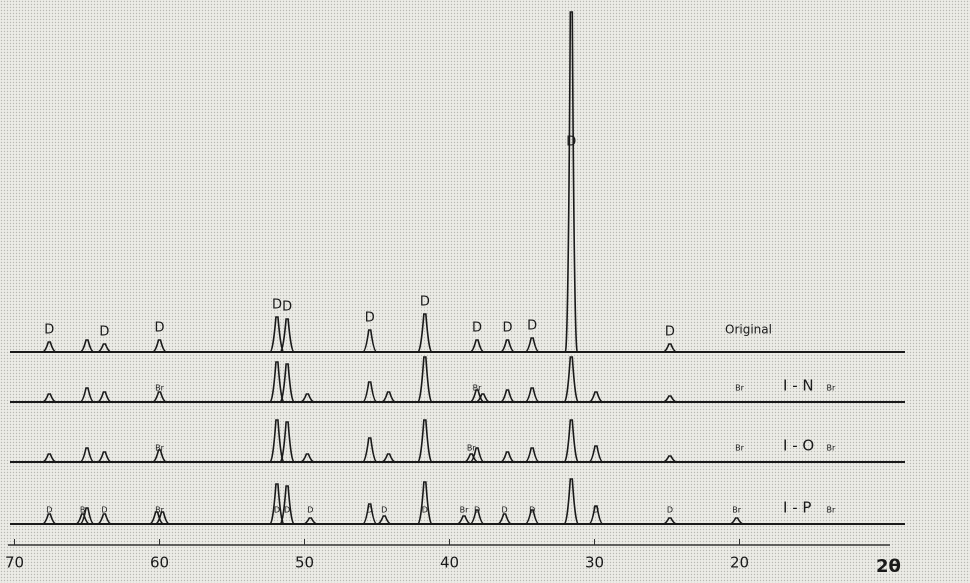  I want to click on x-tick-label: 70, so click(14, 563).